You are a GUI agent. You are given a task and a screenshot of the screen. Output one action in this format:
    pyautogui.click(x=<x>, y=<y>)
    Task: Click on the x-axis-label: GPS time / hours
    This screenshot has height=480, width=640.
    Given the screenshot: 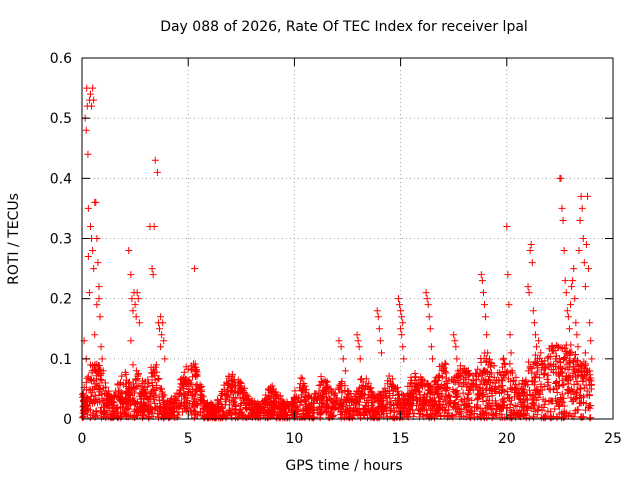 What is the action you would take?
    pyautogui.click(x=343, y=466)
    